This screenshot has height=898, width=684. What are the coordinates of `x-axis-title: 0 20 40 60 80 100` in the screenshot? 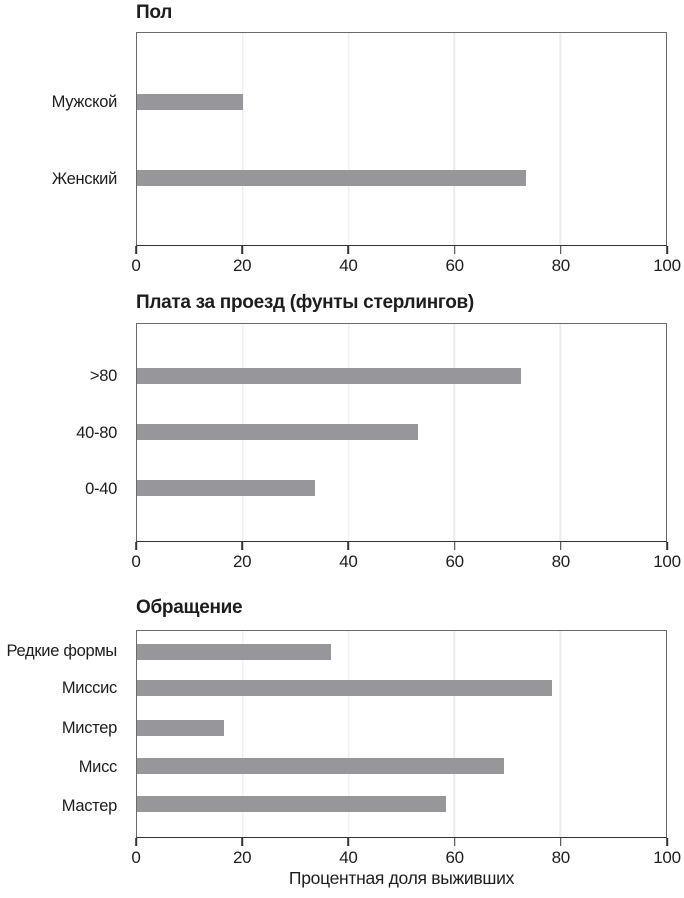 It's located at (406, 855).